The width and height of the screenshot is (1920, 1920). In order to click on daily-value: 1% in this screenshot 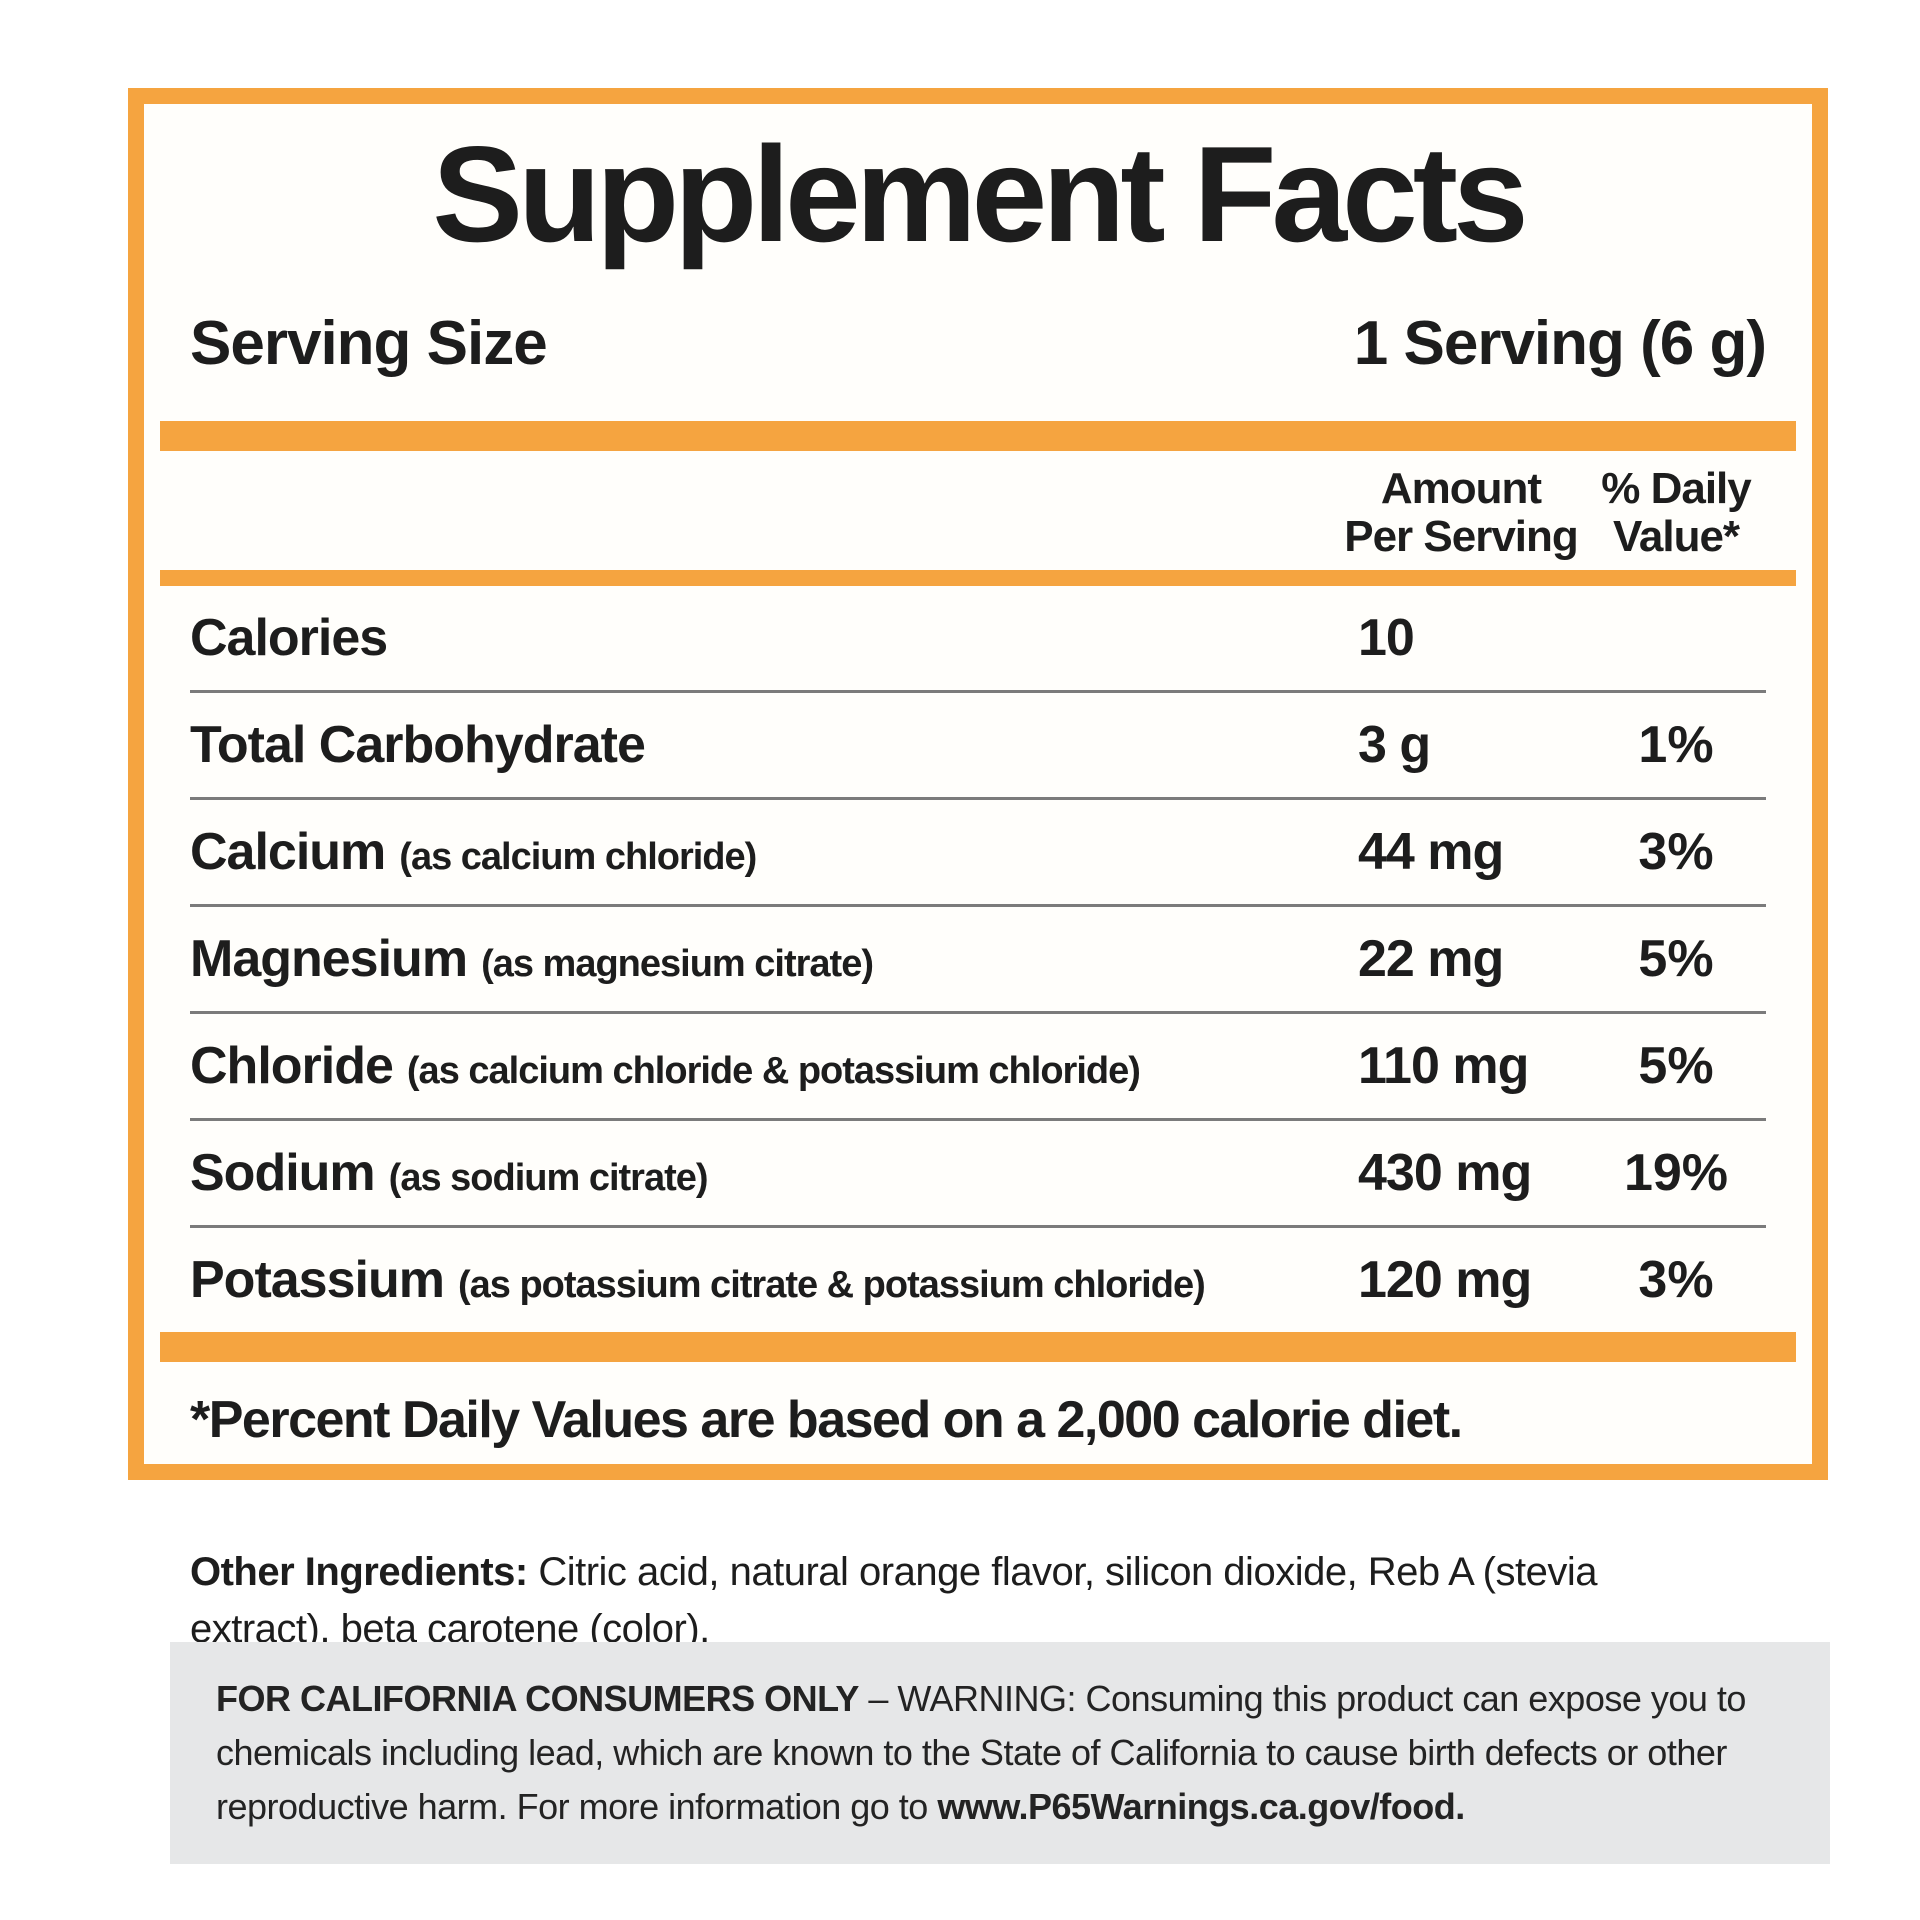, I will do `click(1676, 745)`.